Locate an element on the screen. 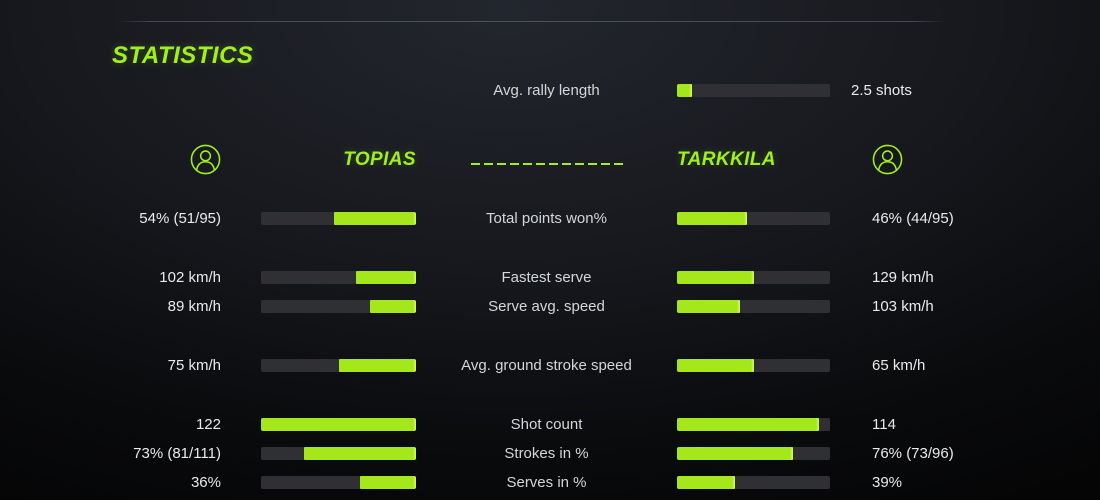 The image size is (1100, 500). stat-row-shot-count: 122 Shot count 114 is located at coordinates (550, 424).